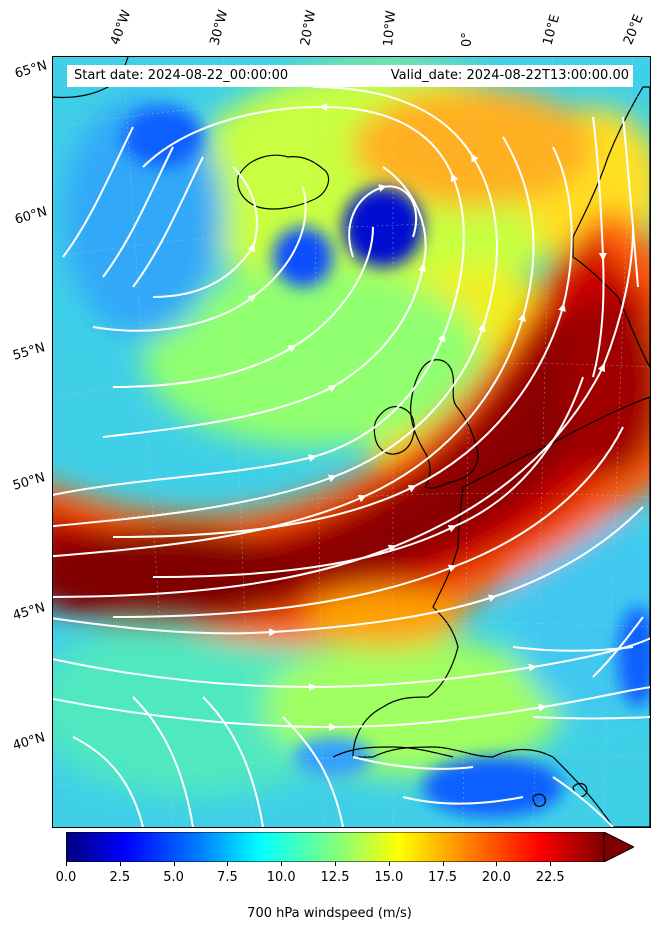 This screenshot has width=659, height=936. I want to click on lat-label-55n: 55°N, so click(29, 352).